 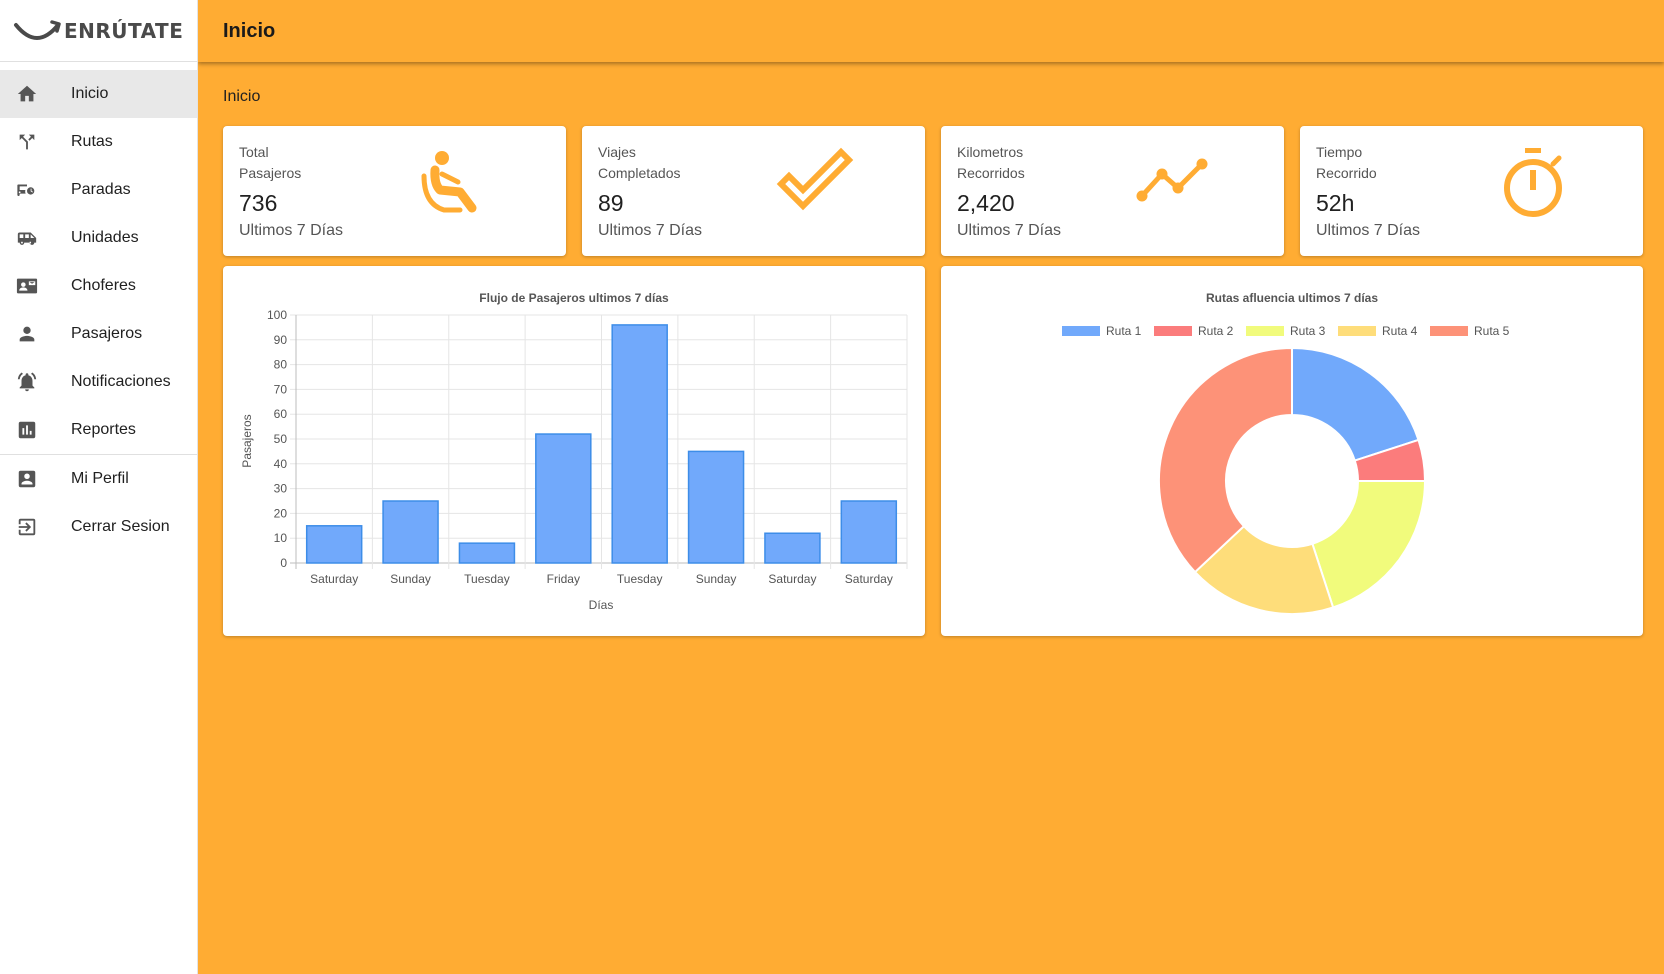 What do you see at coordinates (27, 430) in the screenshot?
I see `bar-chart-icon` at bounding box center [27, 430].